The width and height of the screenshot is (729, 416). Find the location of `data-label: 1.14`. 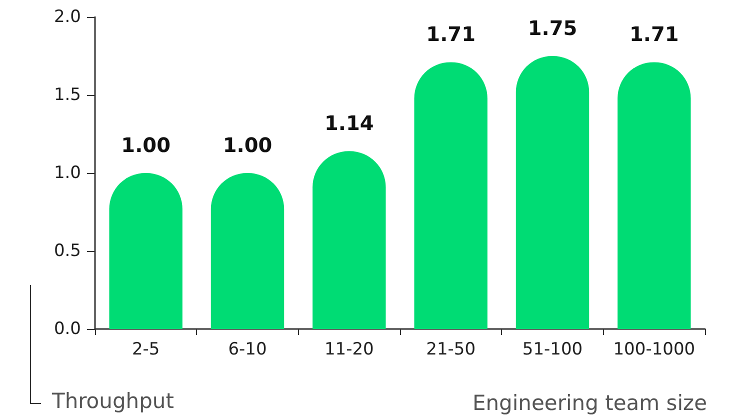

data-label: 1.14 is located at coordinates (349, 123).